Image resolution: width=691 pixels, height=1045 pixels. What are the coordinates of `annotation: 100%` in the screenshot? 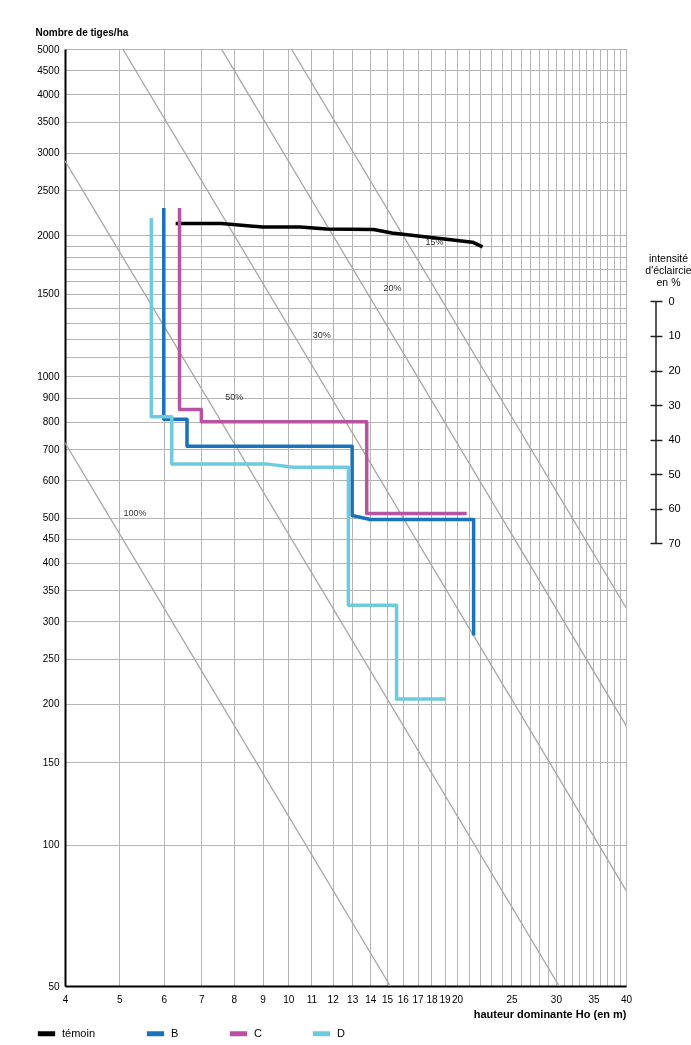 It's located at (135, 513).